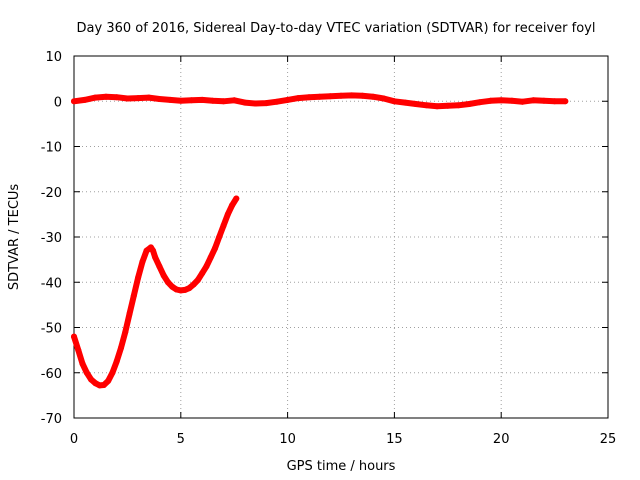 The image size is (640, 480). Describe the element at coordinates (608, 439) in the screenshot. I see `x-tick-label: 25` at that location.